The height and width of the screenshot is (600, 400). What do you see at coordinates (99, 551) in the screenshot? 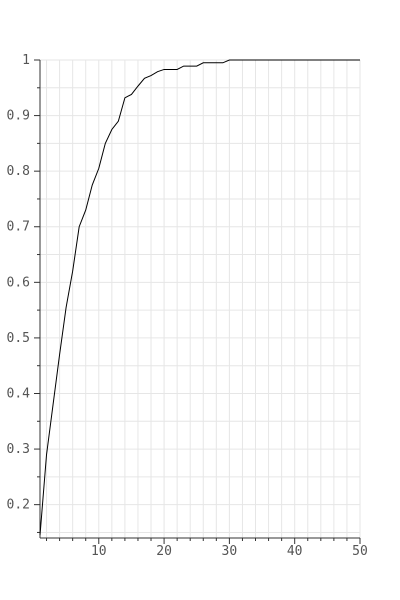
I see `x-tick-label: 10` at bounding box center [99, 551].